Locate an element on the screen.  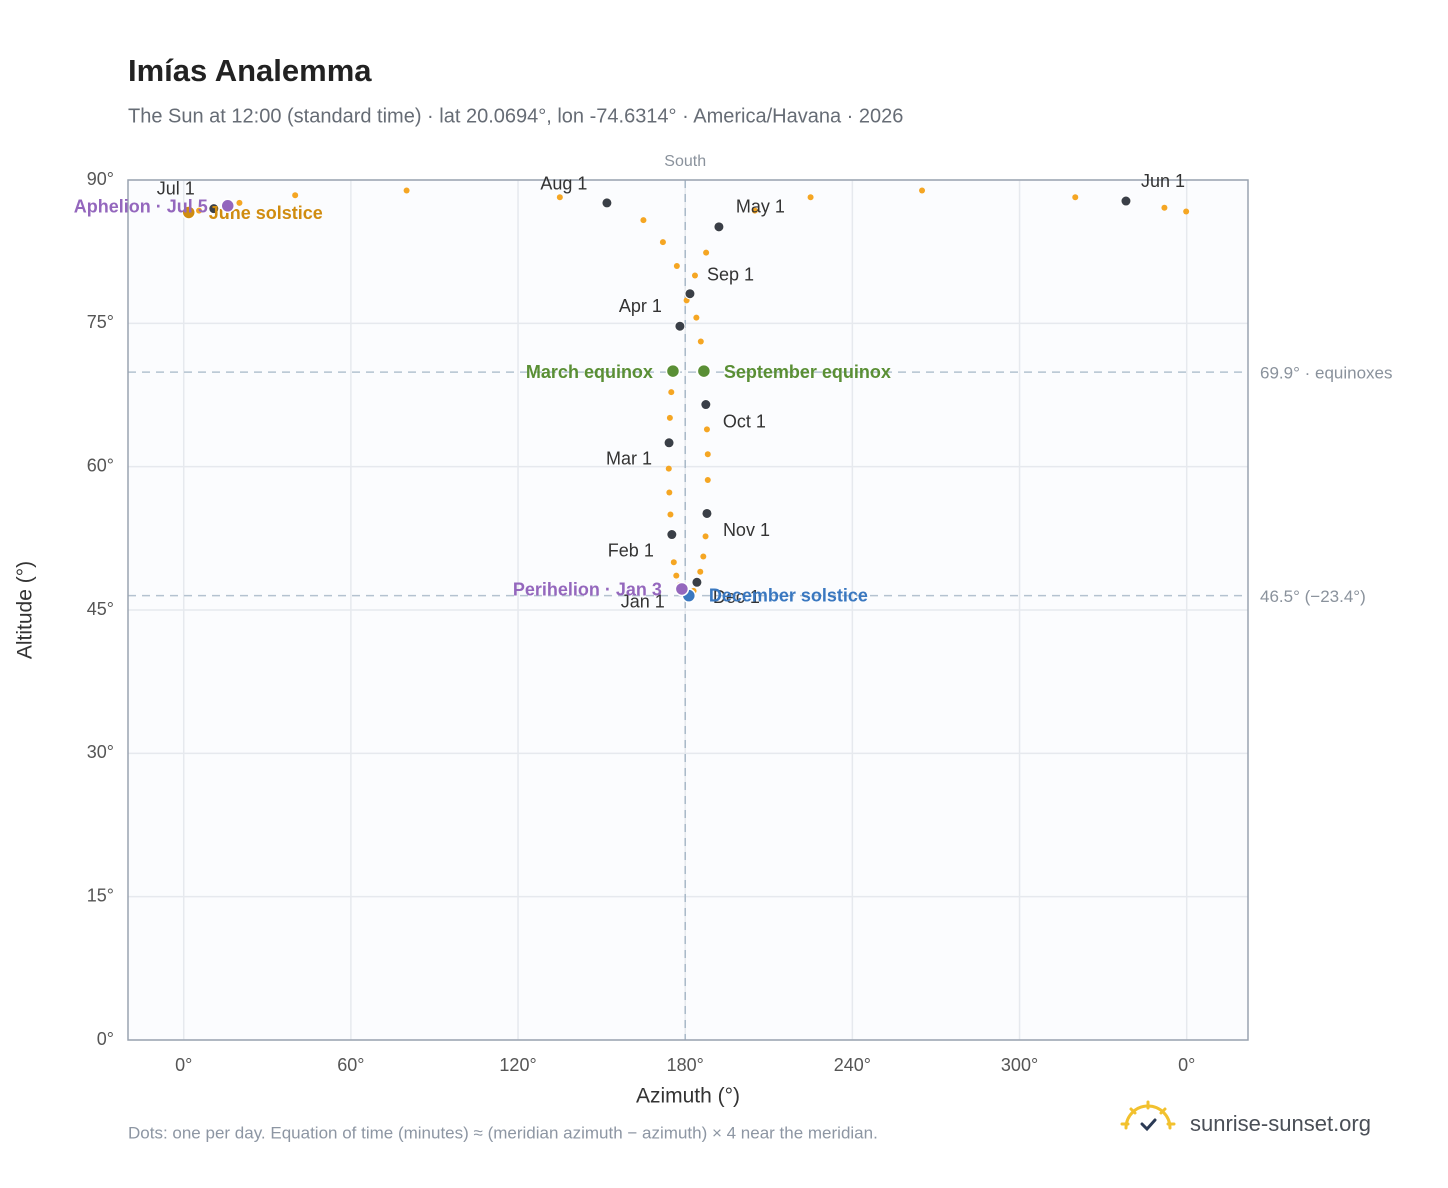
x-tick-label: 300° is located at coordinates (1019, 1065).